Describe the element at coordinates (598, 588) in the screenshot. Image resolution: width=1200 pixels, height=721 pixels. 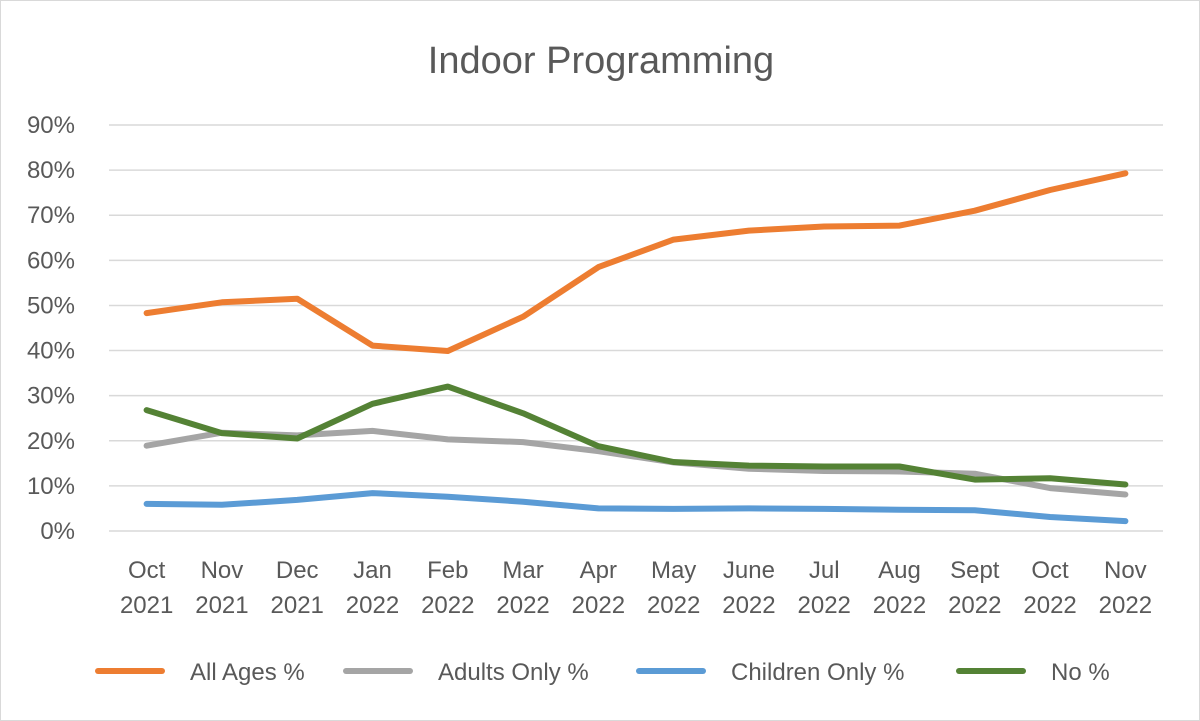
I see `x-tick-label: Apr 2022` at that location.